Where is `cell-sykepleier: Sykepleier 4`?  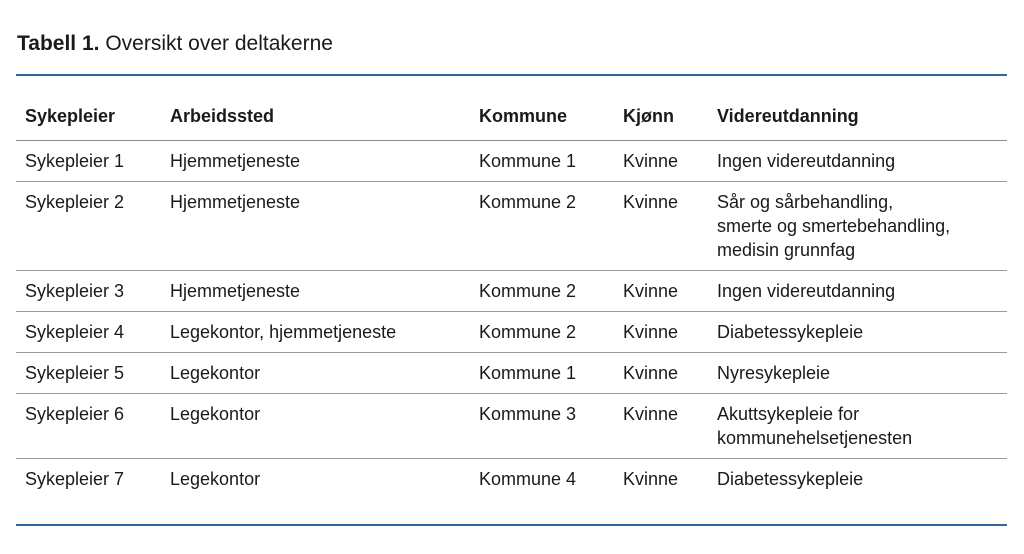
cell-sykepleier: Sykepleier 4 is located at coordinates (88, 332).